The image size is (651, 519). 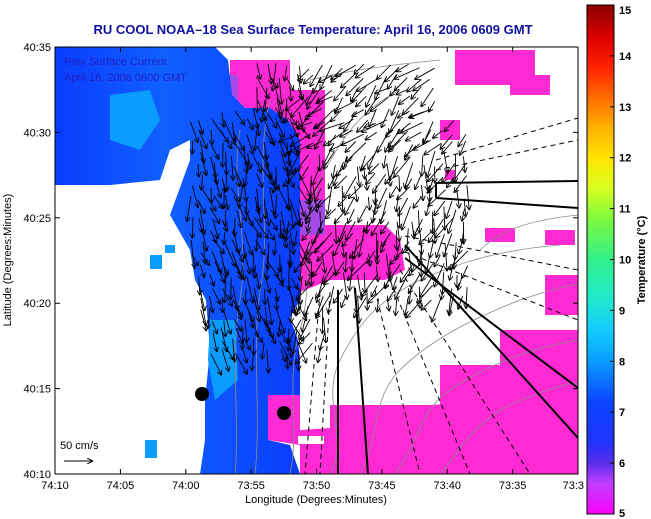 What do you see at coordinates (317, 486) in the screenshot?
I see `x-tick-label: 73:50` at bounding box center [317, 486].